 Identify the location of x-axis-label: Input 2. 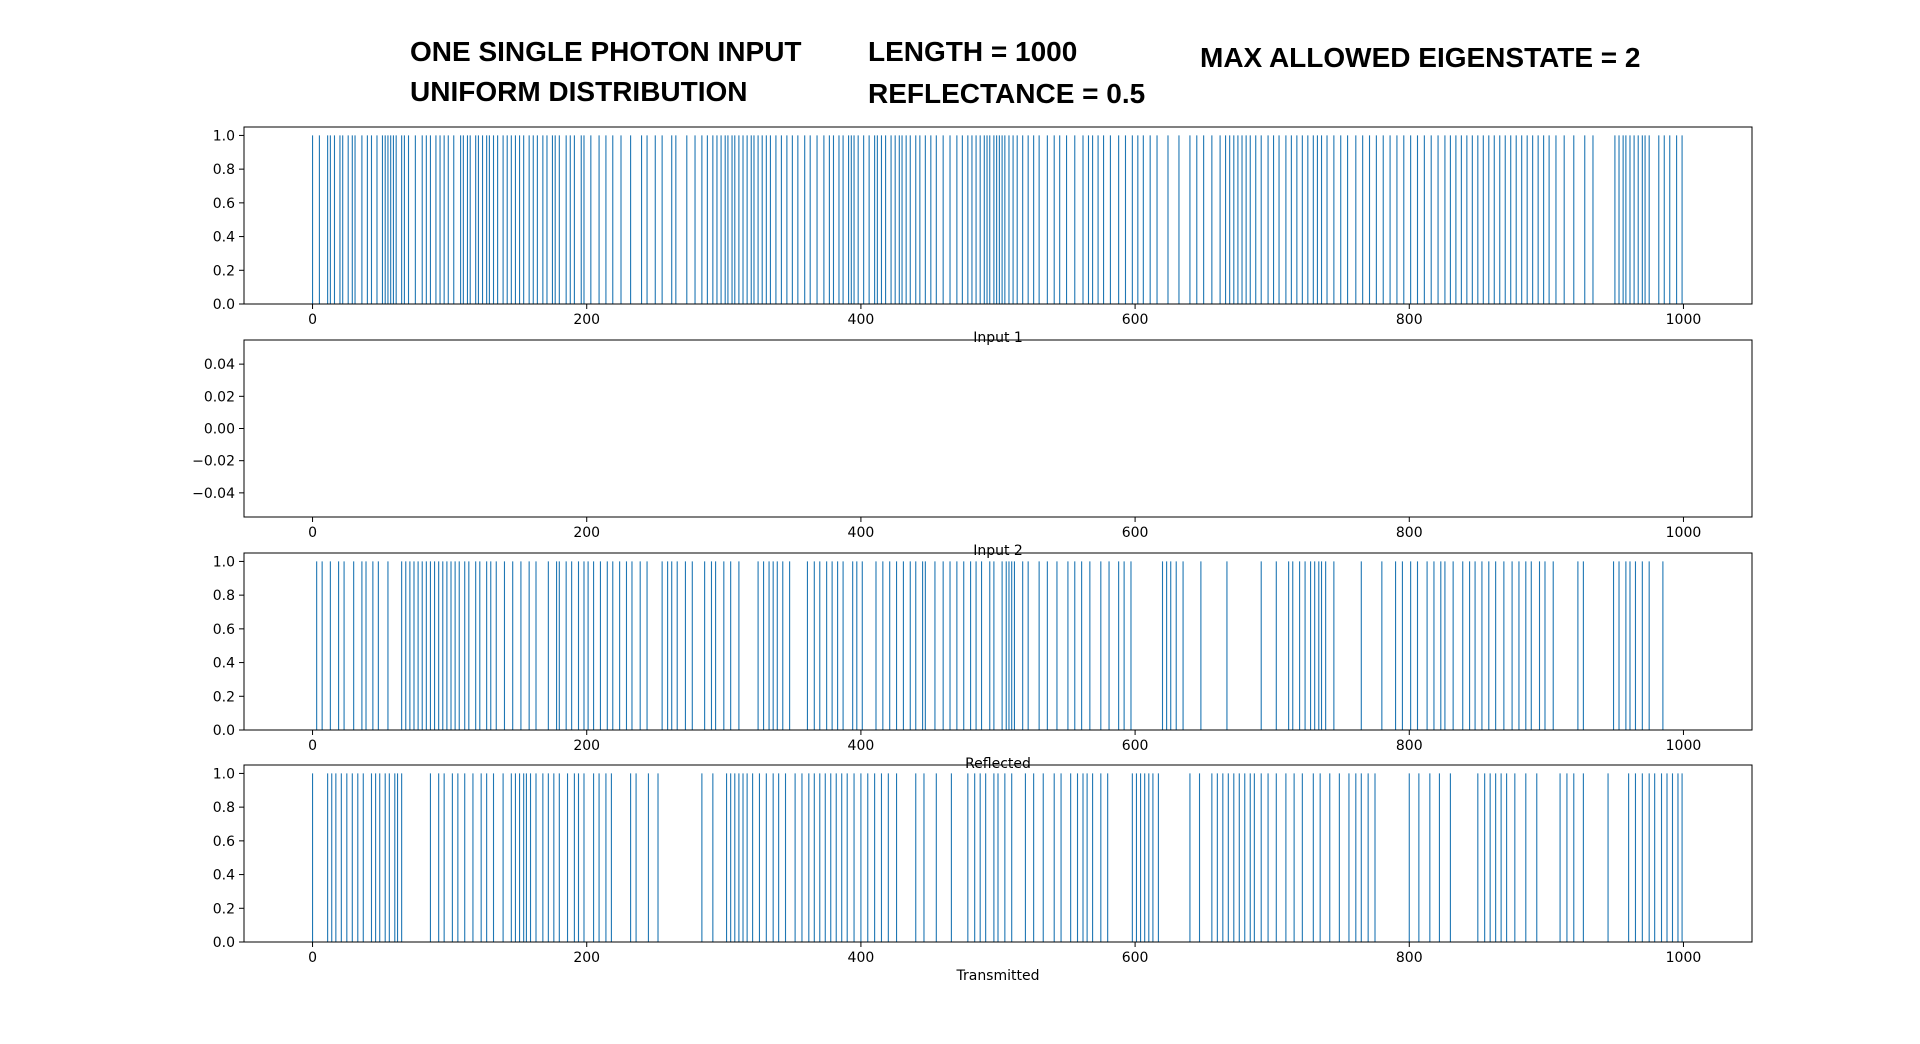
(998, 551).